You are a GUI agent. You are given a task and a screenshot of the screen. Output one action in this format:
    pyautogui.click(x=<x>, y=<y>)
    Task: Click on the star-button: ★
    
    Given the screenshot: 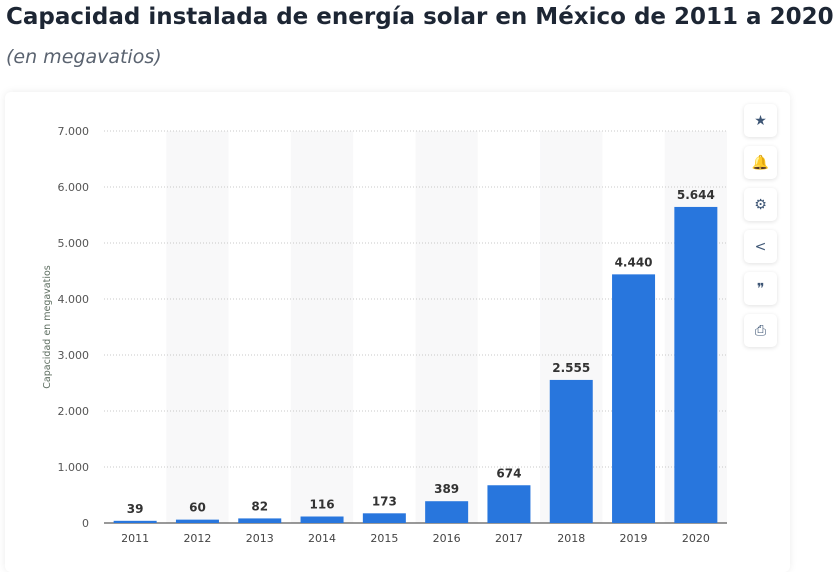 What is the action you would take?
    pyautogui.click(x=760, y=120)
    